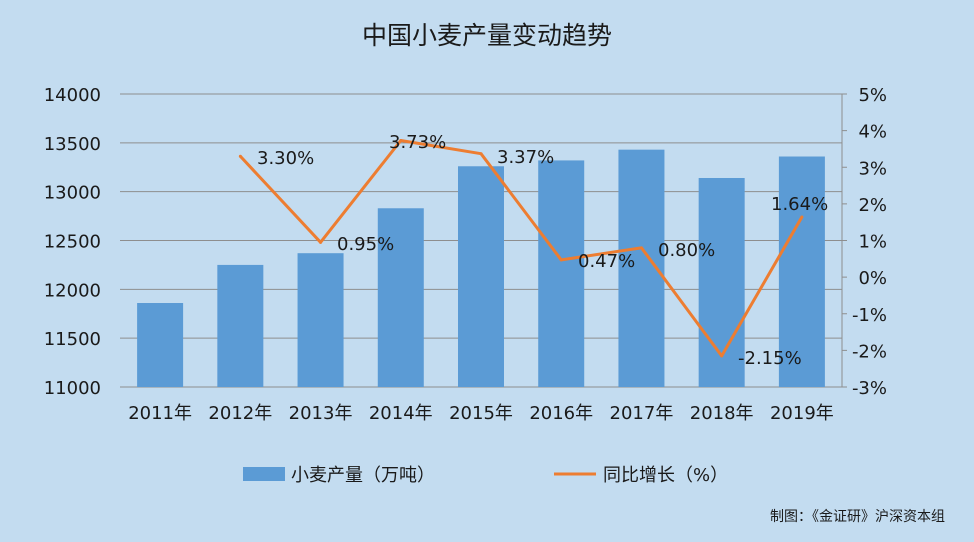 Image resolution: width=974 pixels, height=542 pixels. I want to click on left-axis-tick-label: 12000, so click(72, 290).